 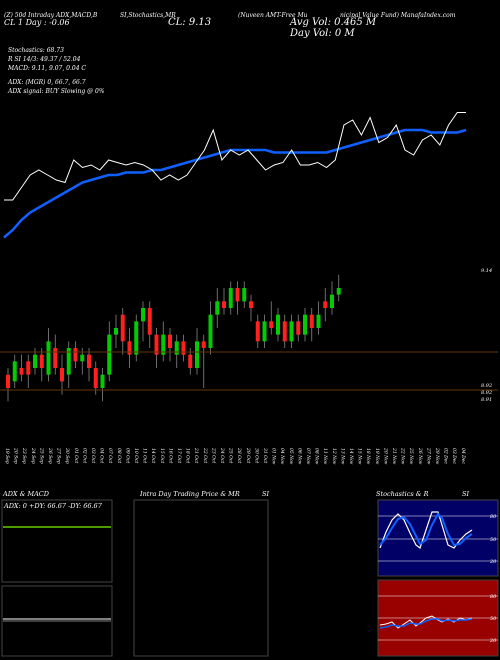 I want to click on ticker-line: (Z) 50d Intraday ADX,MACD,B, so click(x=51, y=15).